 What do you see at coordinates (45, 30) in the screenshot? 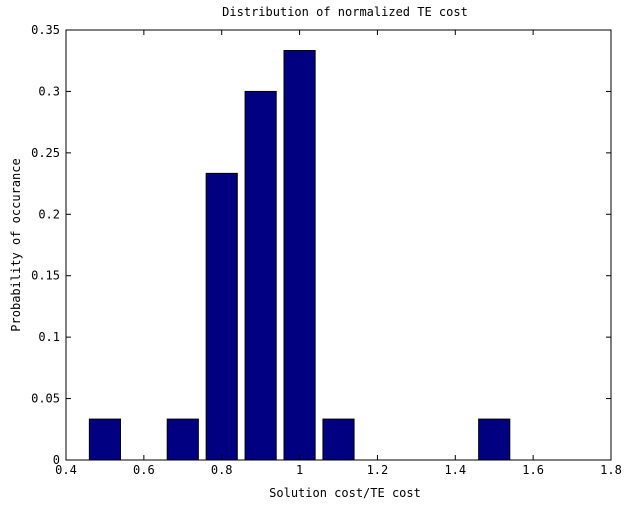
I see `y-tick-label: 0.35` at bounding box center [45, 30].